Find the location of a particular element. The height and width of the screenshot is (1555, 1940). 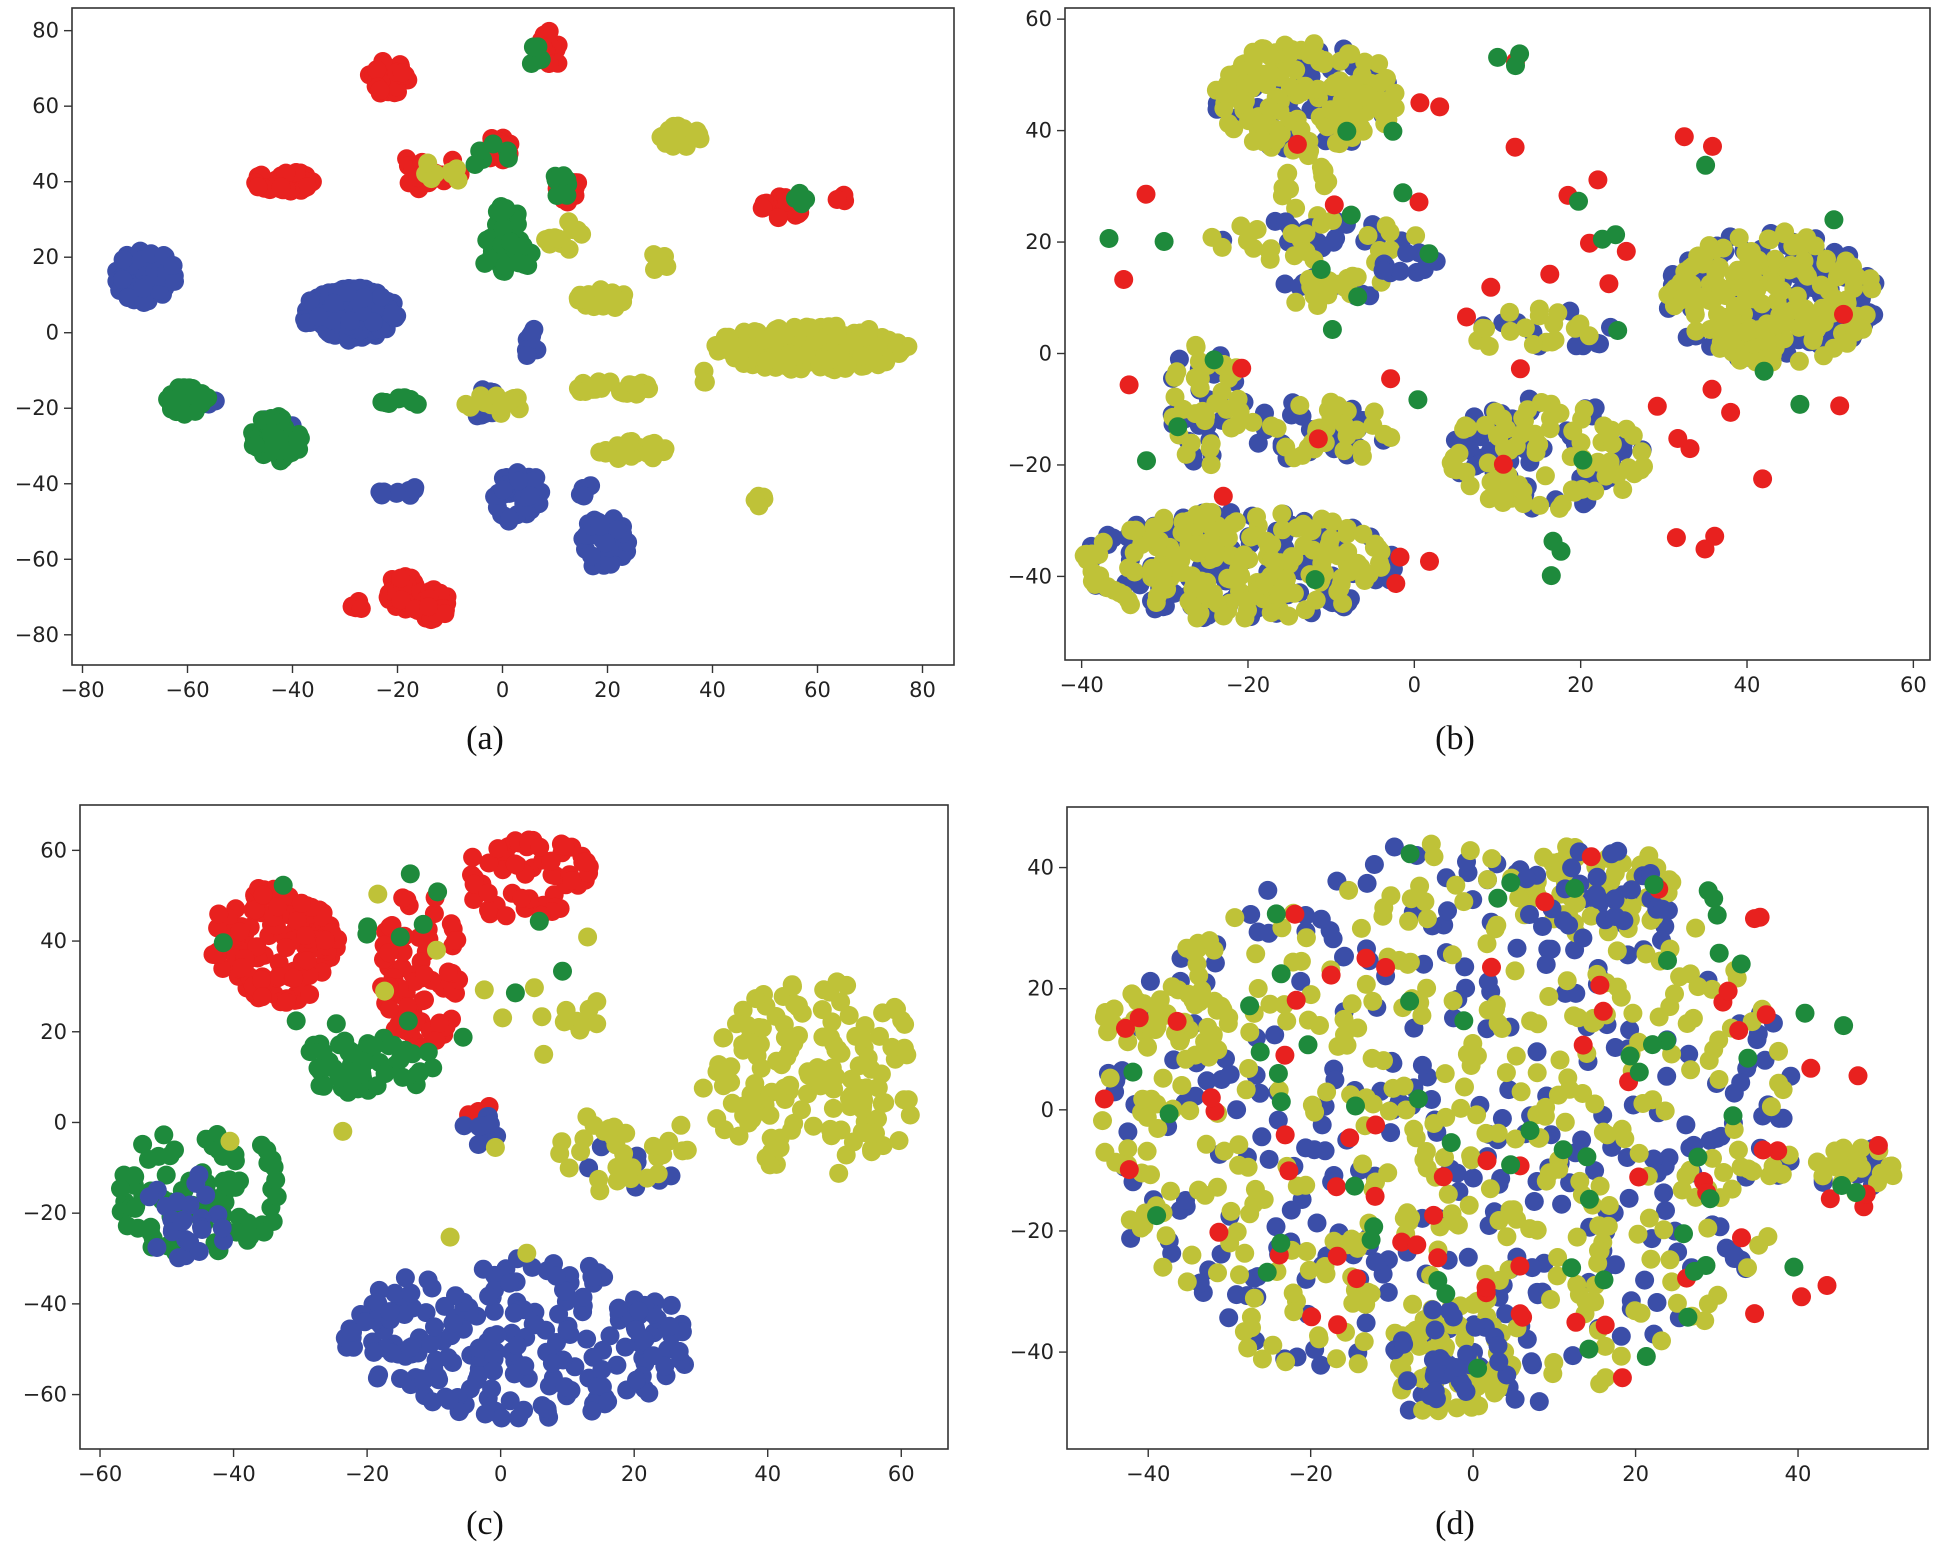

y-tick-label: 0 is located at coordinates (1047, 1110).